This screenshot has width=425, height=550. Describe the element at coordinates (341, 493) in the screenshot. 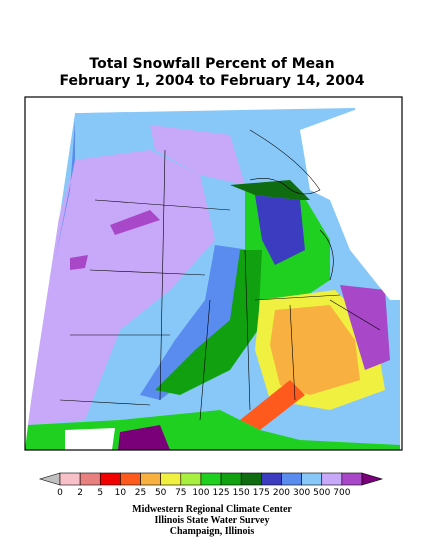

I see `legend-label: 700` at that location.